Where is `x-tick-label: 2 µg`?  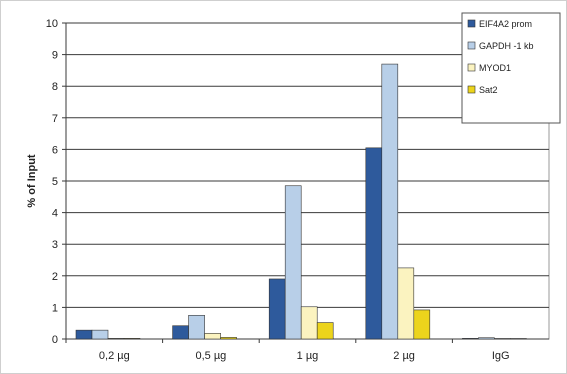 x-tick-label: 2 µg is located at coordinates (404, 356).